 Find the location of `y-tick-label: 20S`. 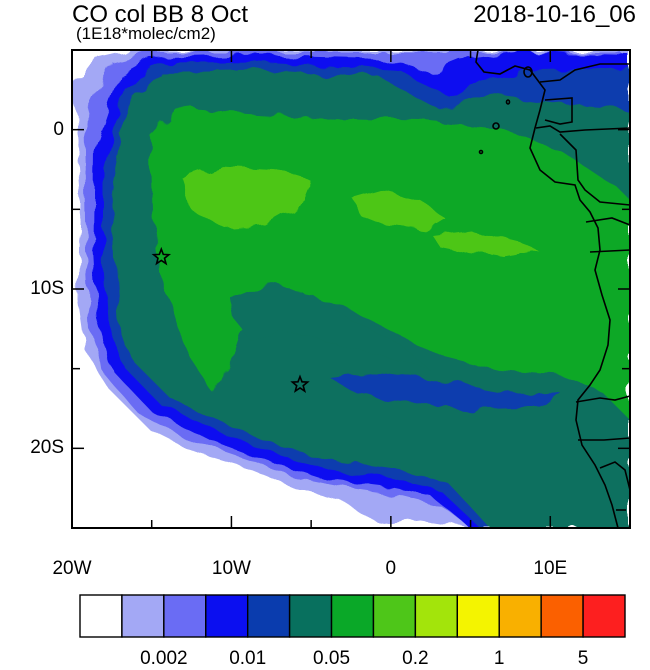

y-tick-label: 20S is located at coordinates (47, 448).